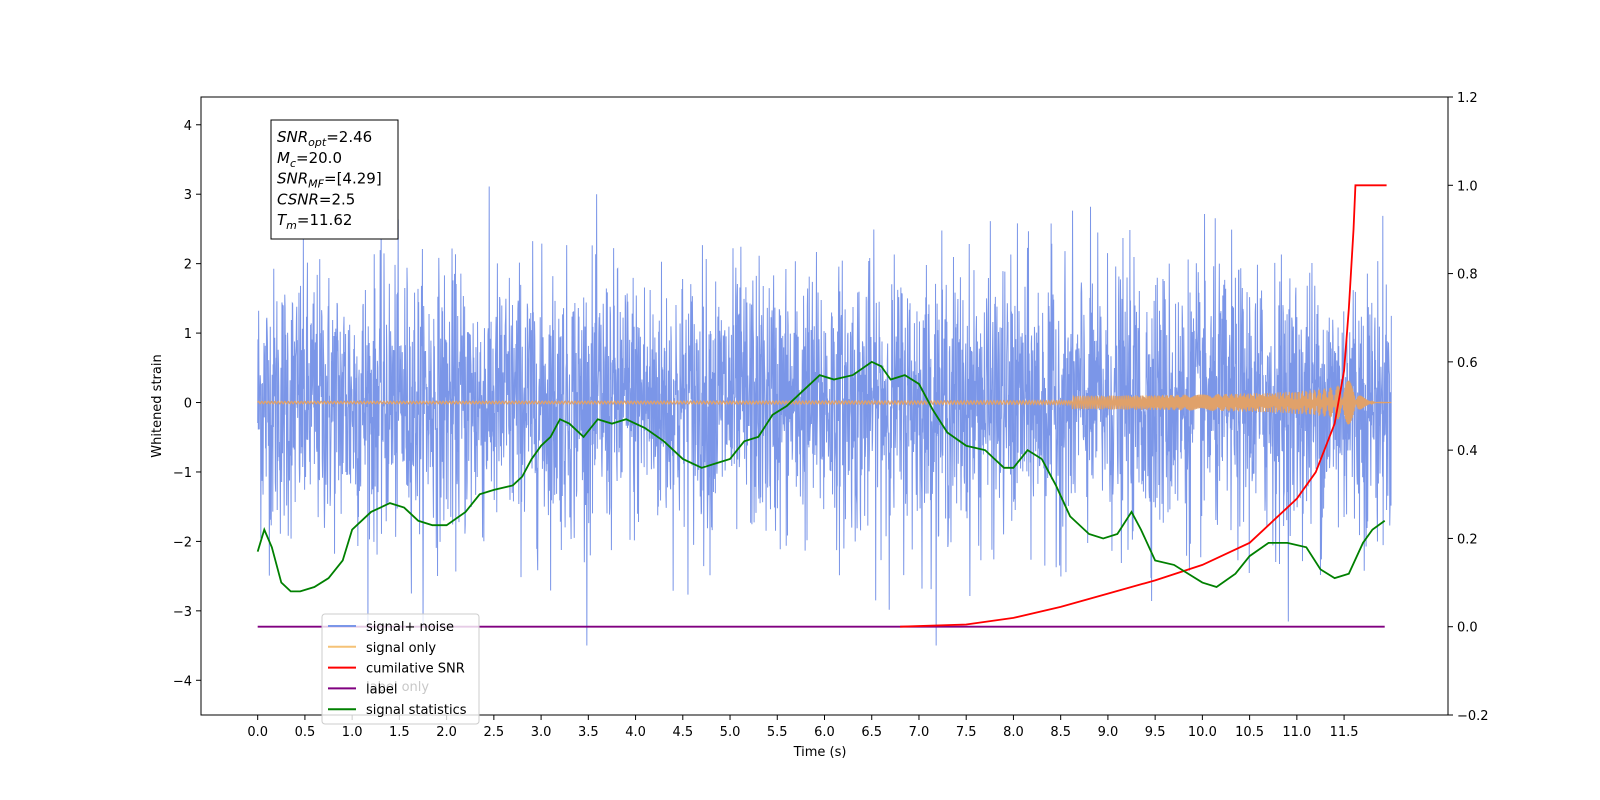 This screenshot has width=1600, height=800. What do you see at coordinates (415, 669) in the screenshot?
I see `legend-label: cumilative SNR` at bounding box center [415, 669].